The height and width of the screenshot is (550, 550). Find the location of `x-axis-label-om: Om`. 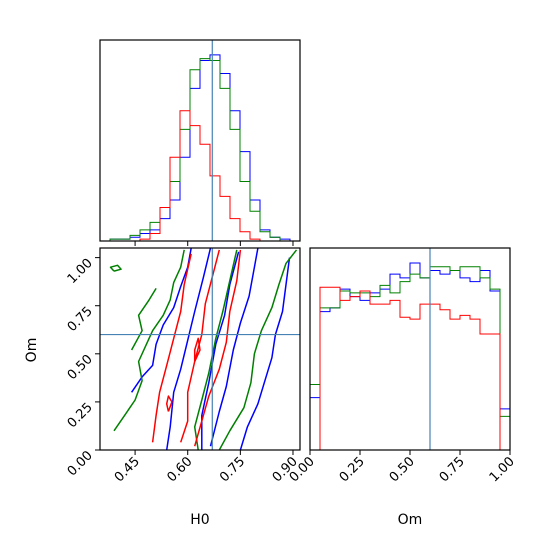

x-axis-label-om: Om is located at coordinates (410, 520).